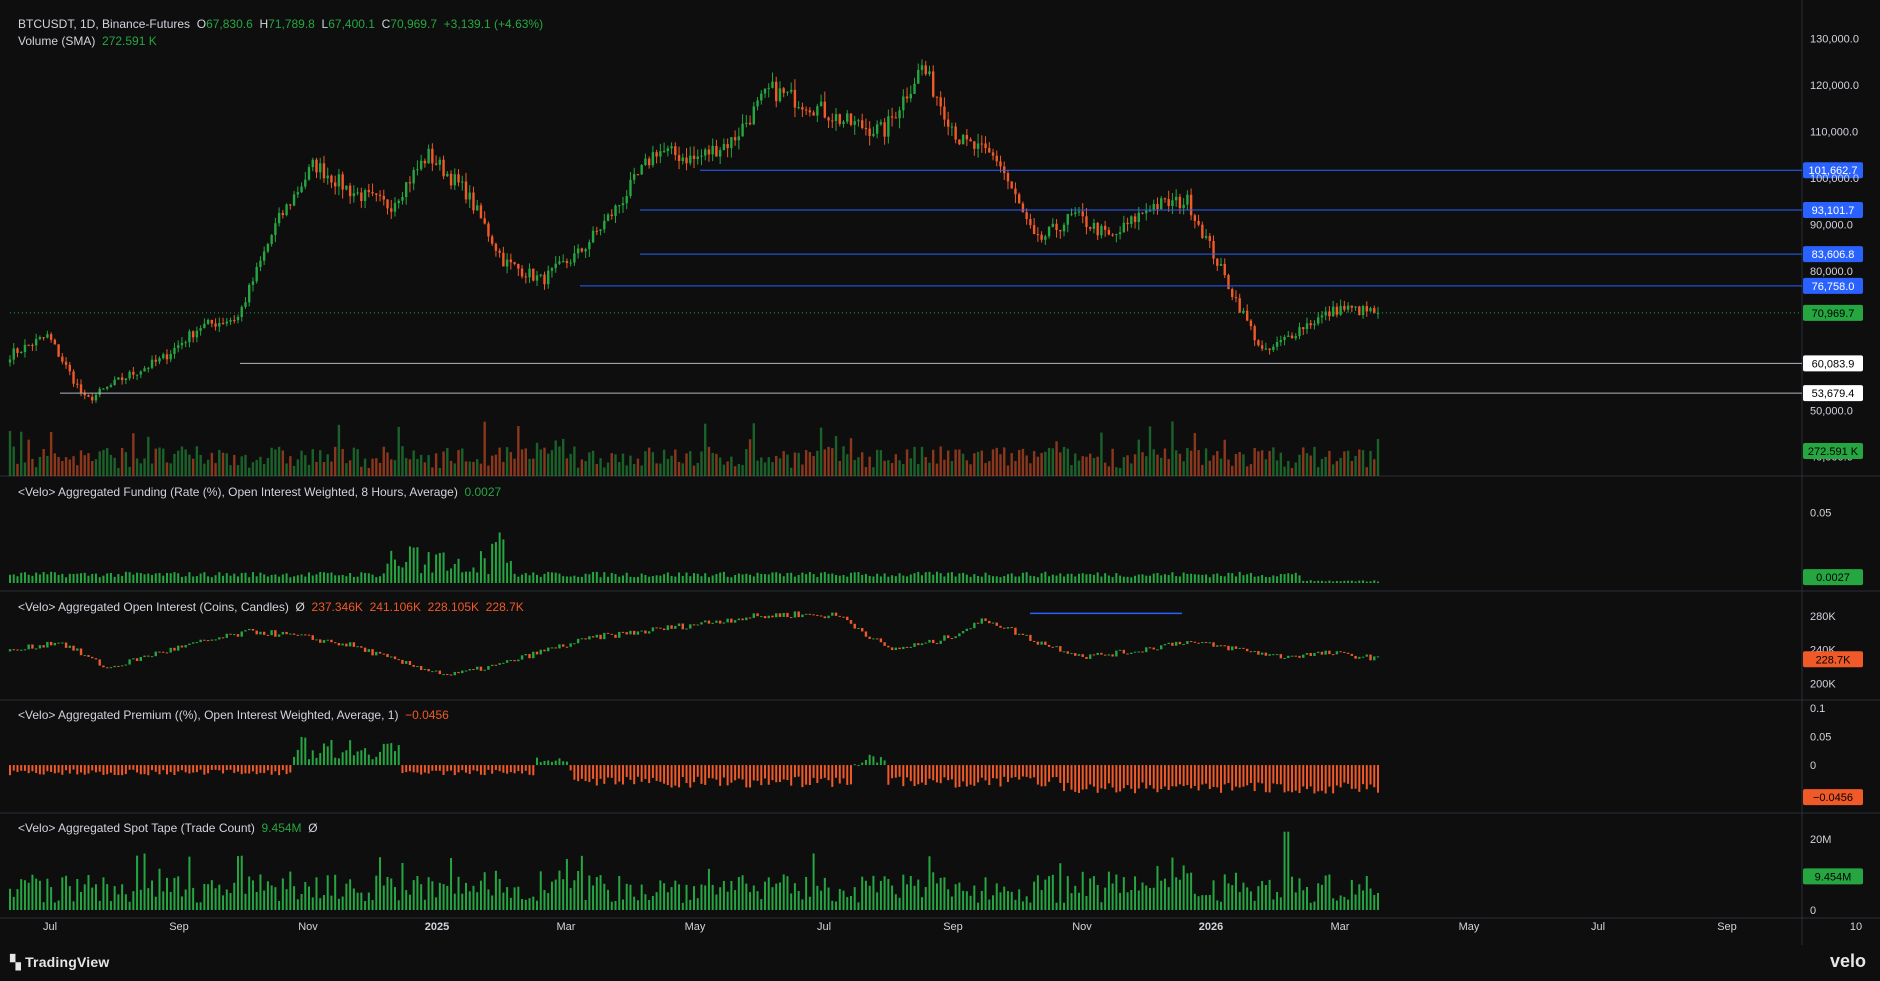 This screenshot has height=981, width=1880. Describe the element at coordinates (50, 927) in the screenshot. I see `time-tick-label: Jul` at that location.